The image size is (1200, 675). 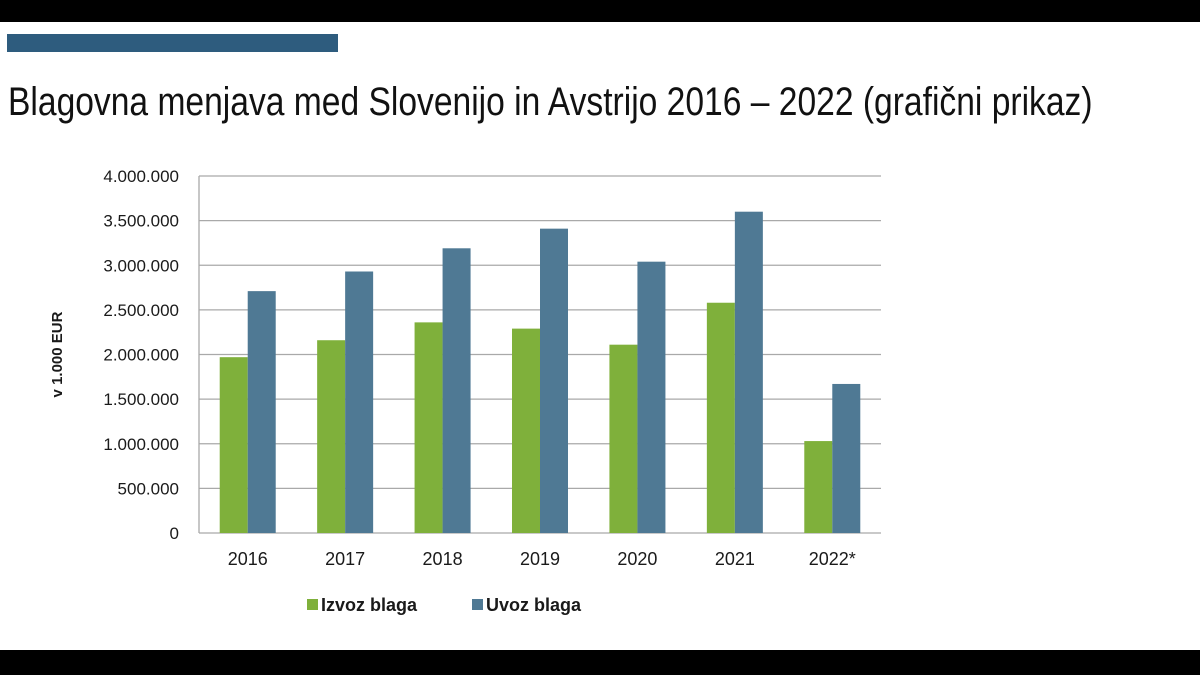 I want to click on y-tick-label: 0, so click(x=174, y=533).